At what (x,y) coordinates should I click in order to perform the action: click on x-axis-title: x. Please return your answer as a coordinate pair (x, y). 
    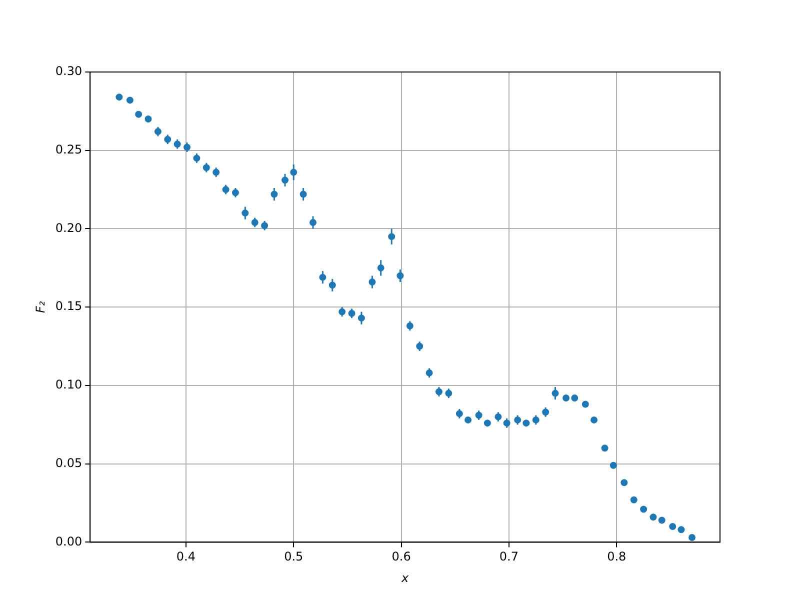
    Looking at the image, I should click on (405, 577).